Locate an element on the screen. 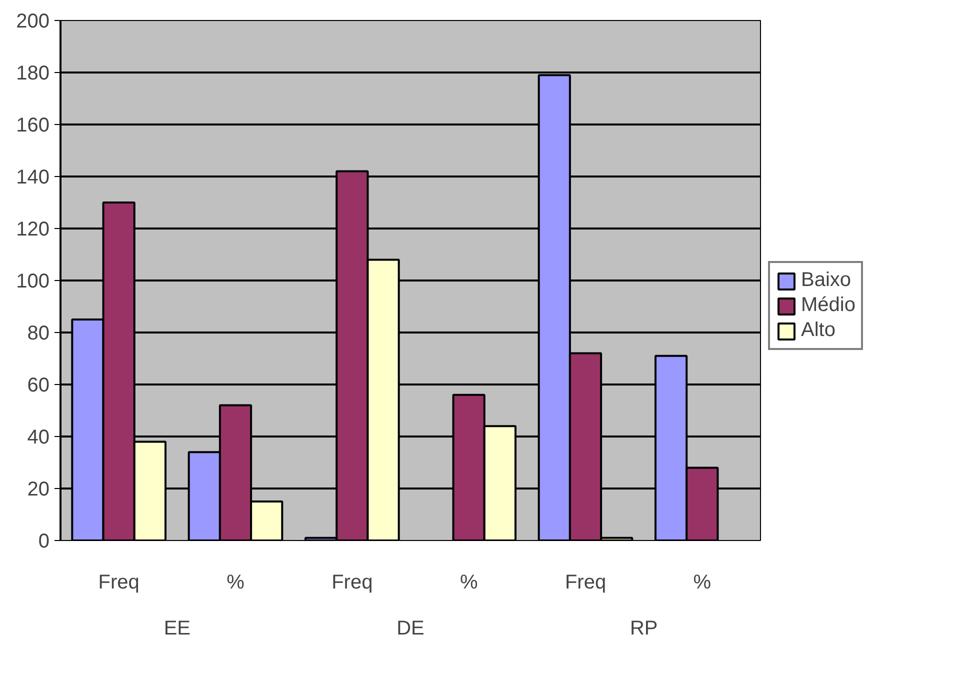  y-tick-label: 80 is located at coordinates (38, 333).